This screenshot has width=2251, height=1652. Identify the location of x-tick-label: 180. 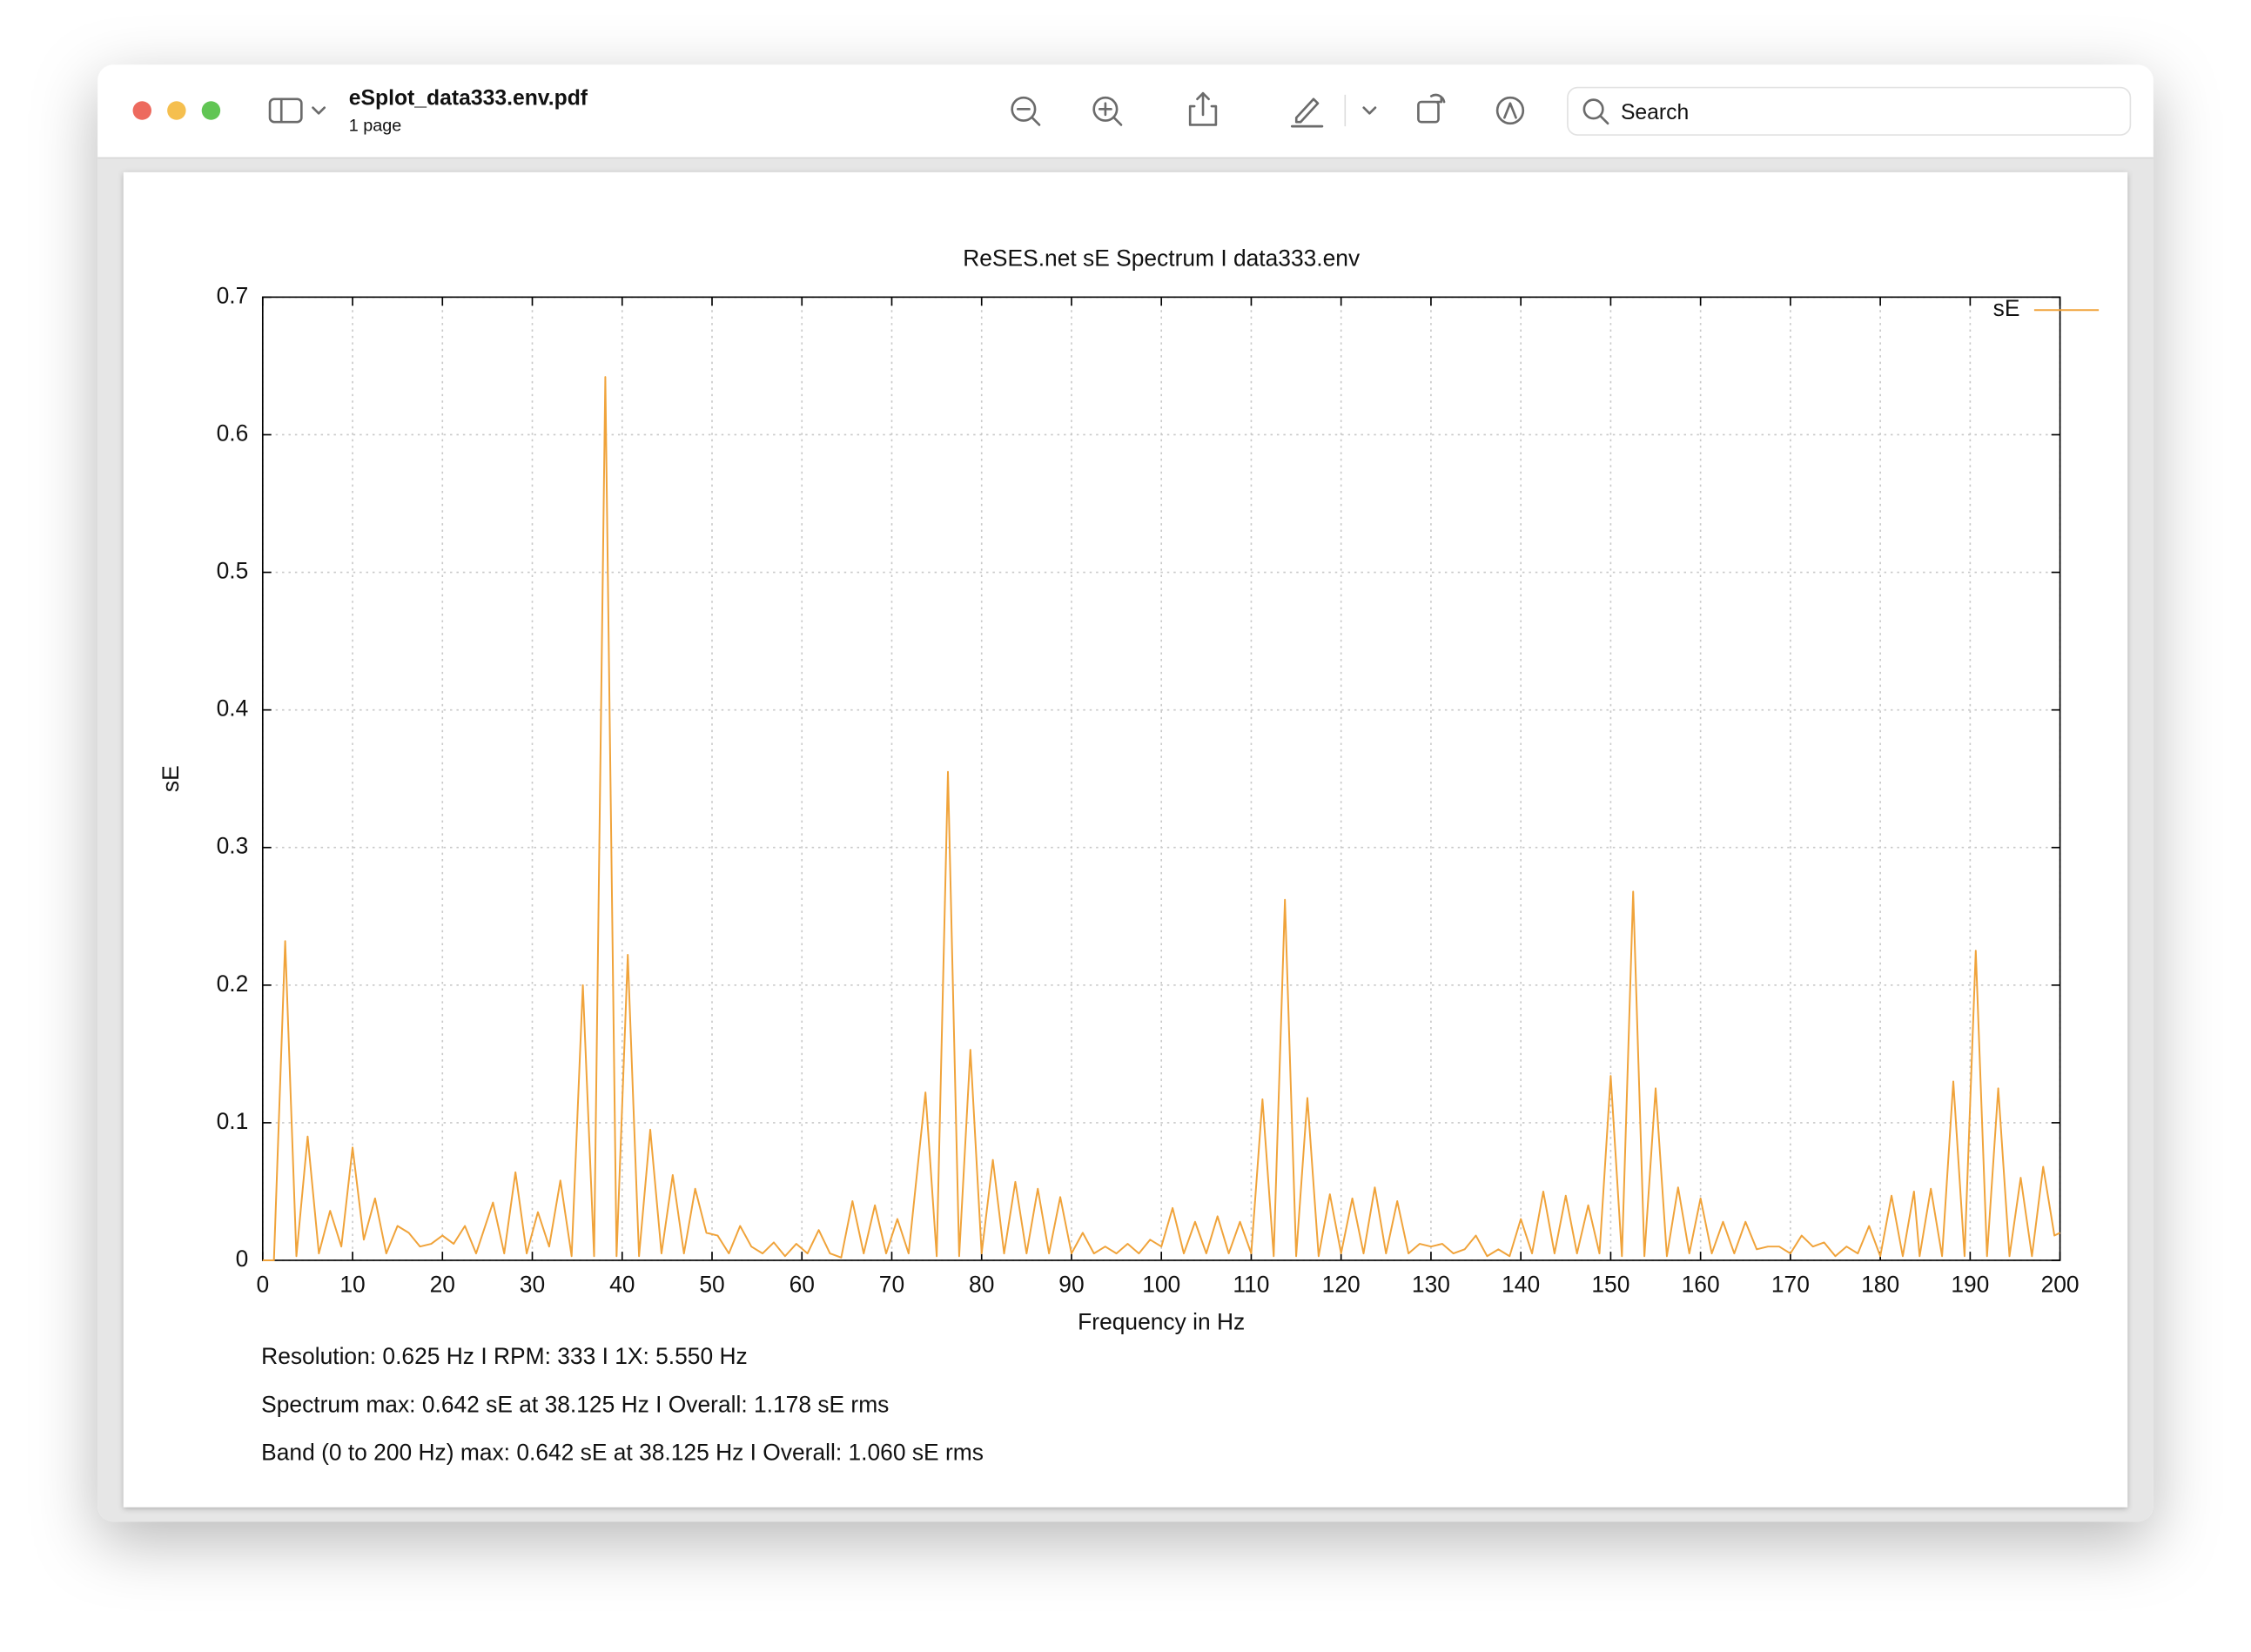
(1880, 1285).